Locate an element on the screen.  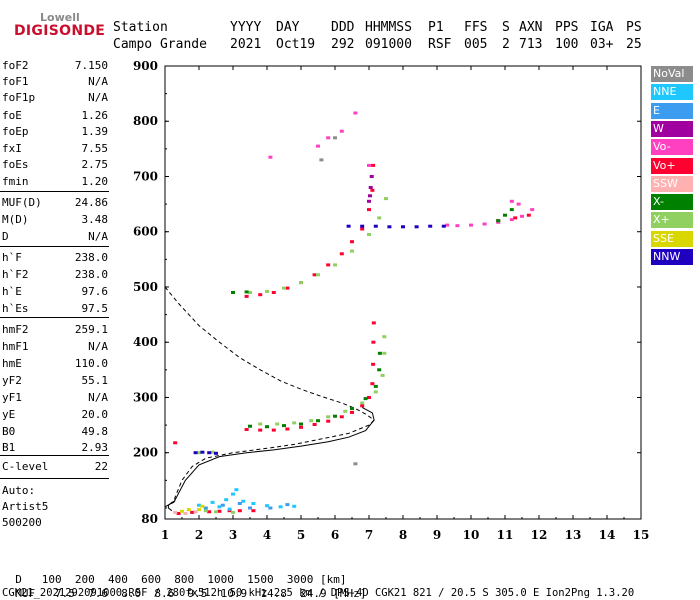
param-value: 1.39 is located at coordinates (95, 131).